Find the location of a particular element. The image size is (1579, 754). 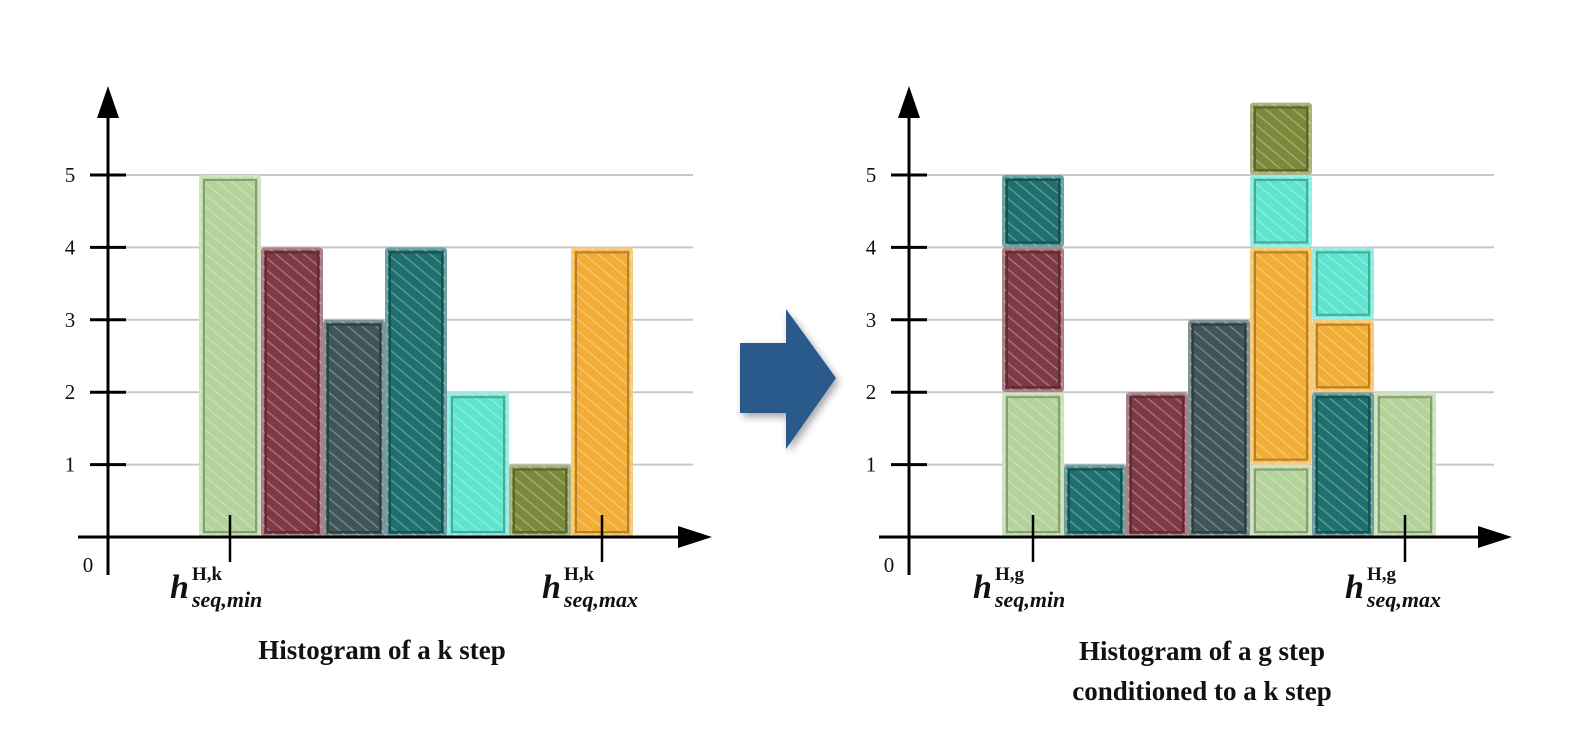

chart-caption: Histogram of a g step is located at coordinates (1202, 651).